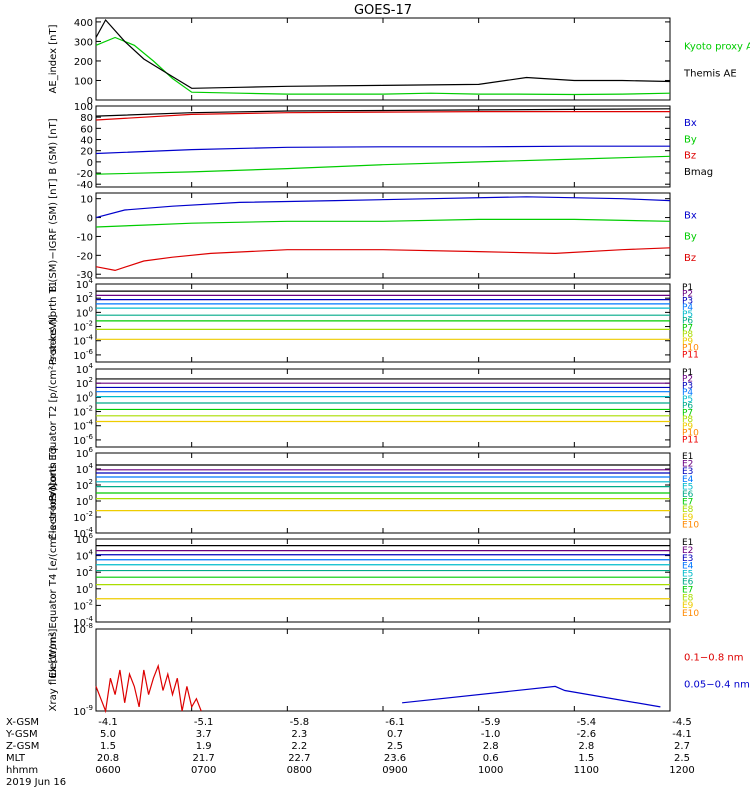  I want to click on y-tick-label: 10⁻⁹, so click(83, 711).